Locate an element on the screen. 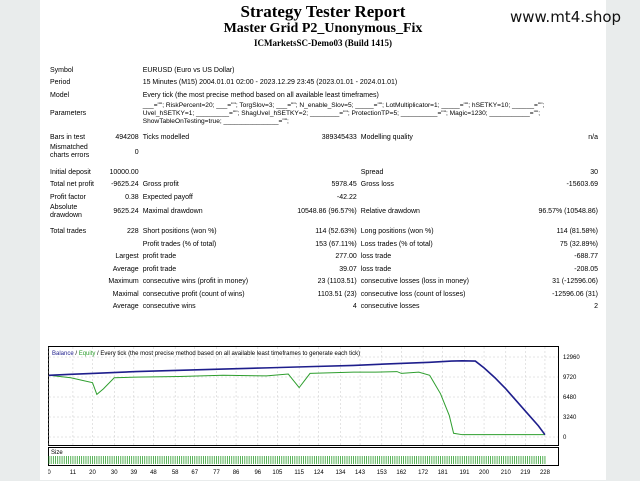 Image resolution: width=640 pixels, height=481 pixels. ticks-label: Ticks modelled is located at coordinates (166, 138).